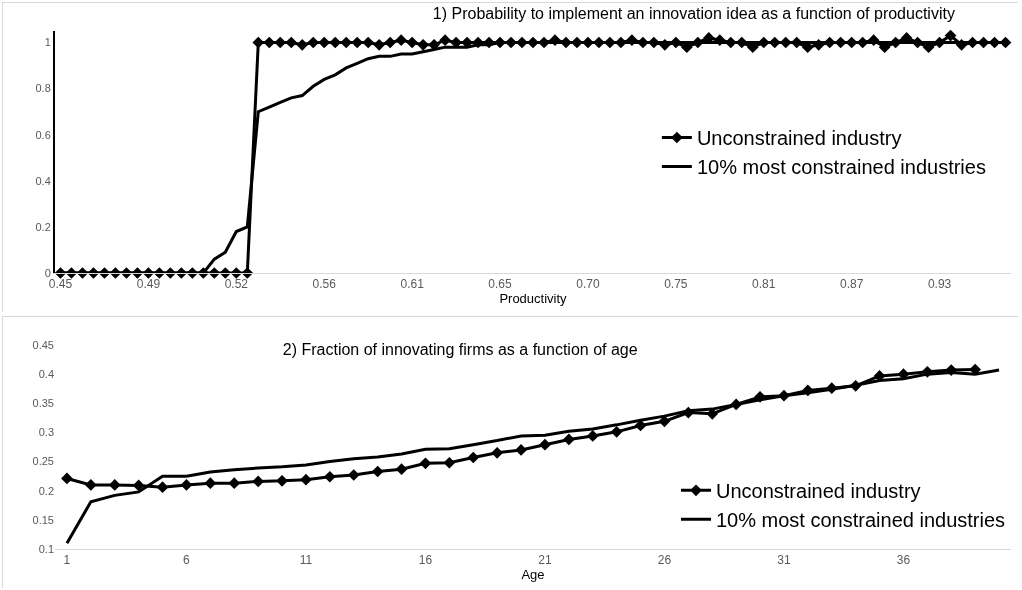  What do you see at coordinates (425, 560) in the screenshot?
I see `x-tick-label: 16` at bounding box center [425, 560].